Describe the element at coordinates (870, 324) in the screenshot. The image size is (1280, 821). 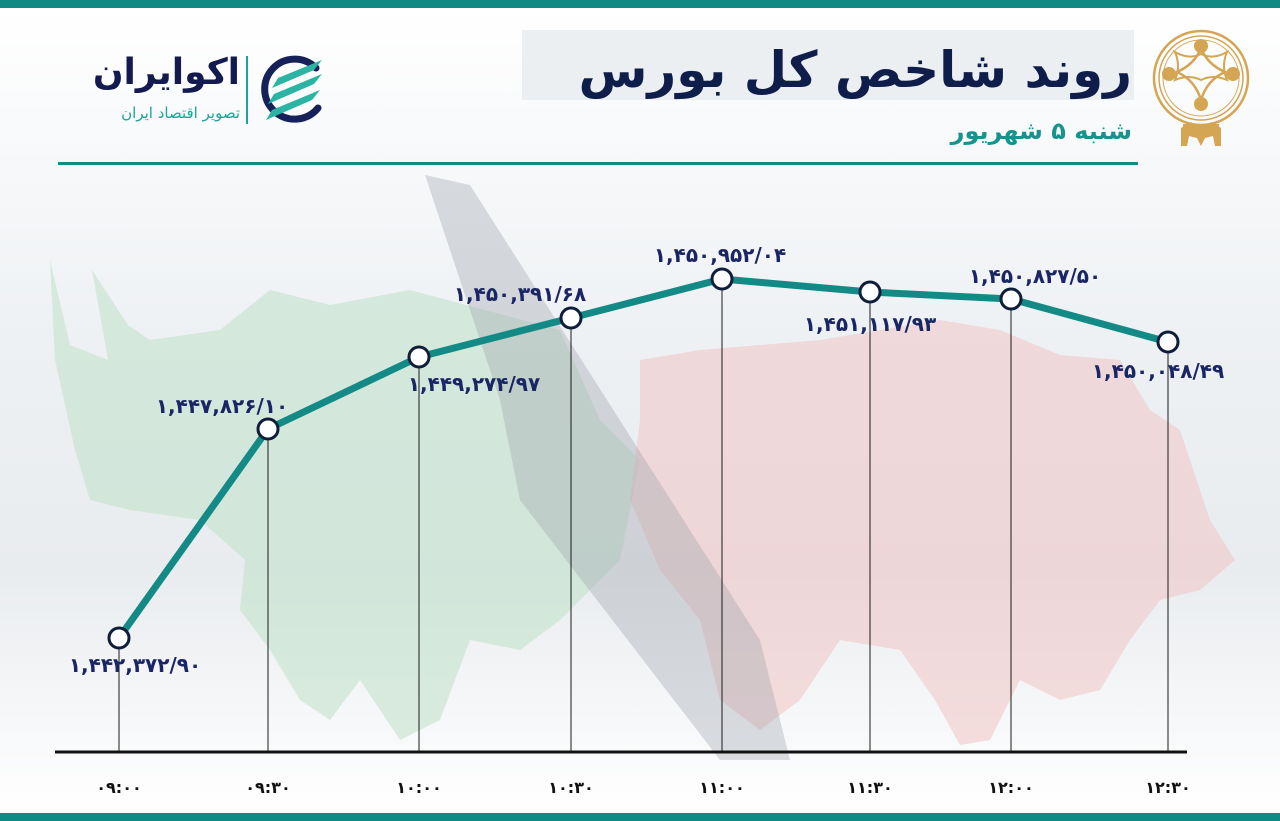
I see `data-value-label: ۱,۴۵۱,۱۱۷/۹۳` at that location.